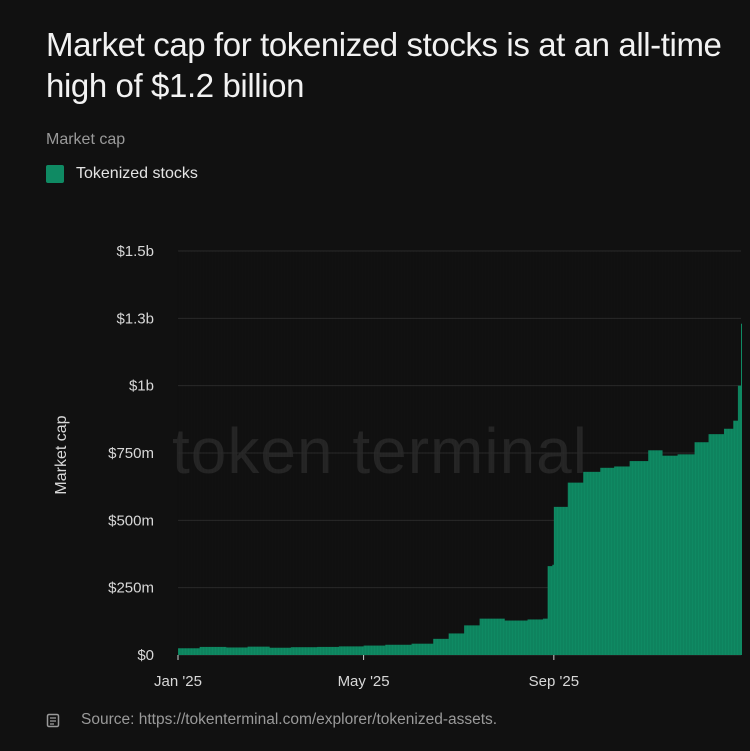 This screenshot has width=750, height=751. I want to click on legend-label: Tokenized stocks, so click(137, 173).